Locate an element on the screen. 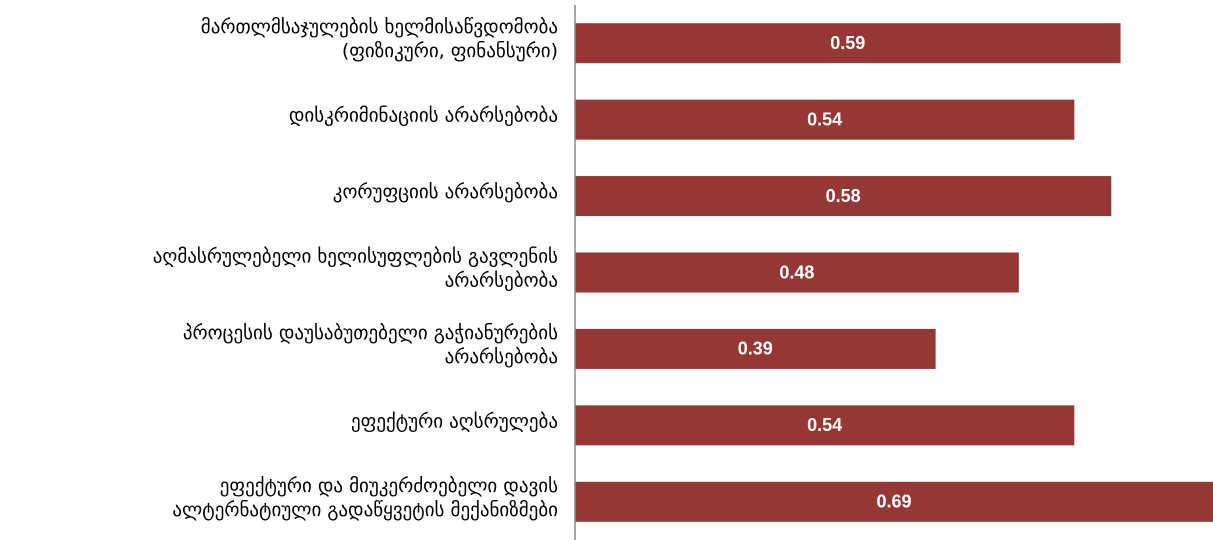 This screenshot has height=540, width=1213. category-label: კორუფციის არარსებობა is located at coordinates (445, 192).